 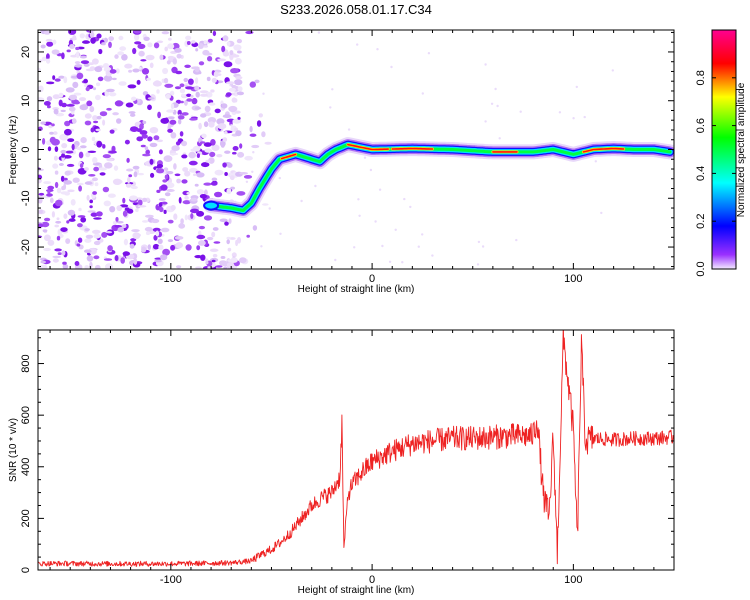 I want to click on figure-title: S233.2026.058.01.17.C34, so click(x=356, y=9).